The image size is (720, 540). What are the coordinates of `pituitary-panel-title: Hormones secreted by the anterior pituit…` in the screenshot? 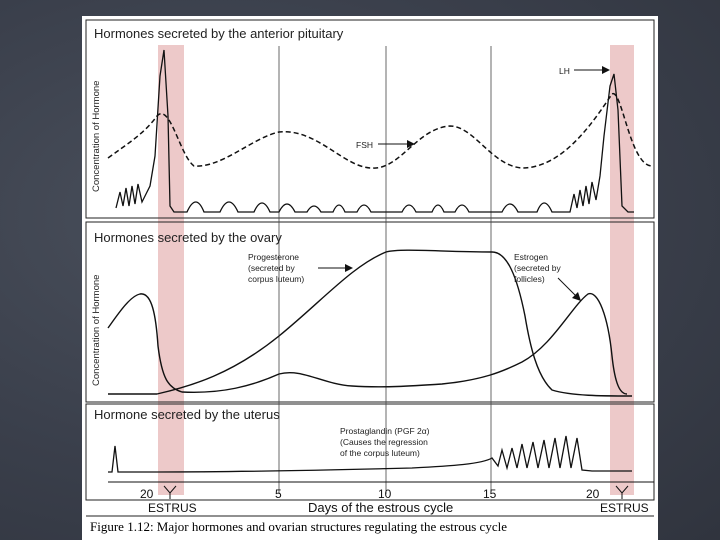 It's located at (219, 33).